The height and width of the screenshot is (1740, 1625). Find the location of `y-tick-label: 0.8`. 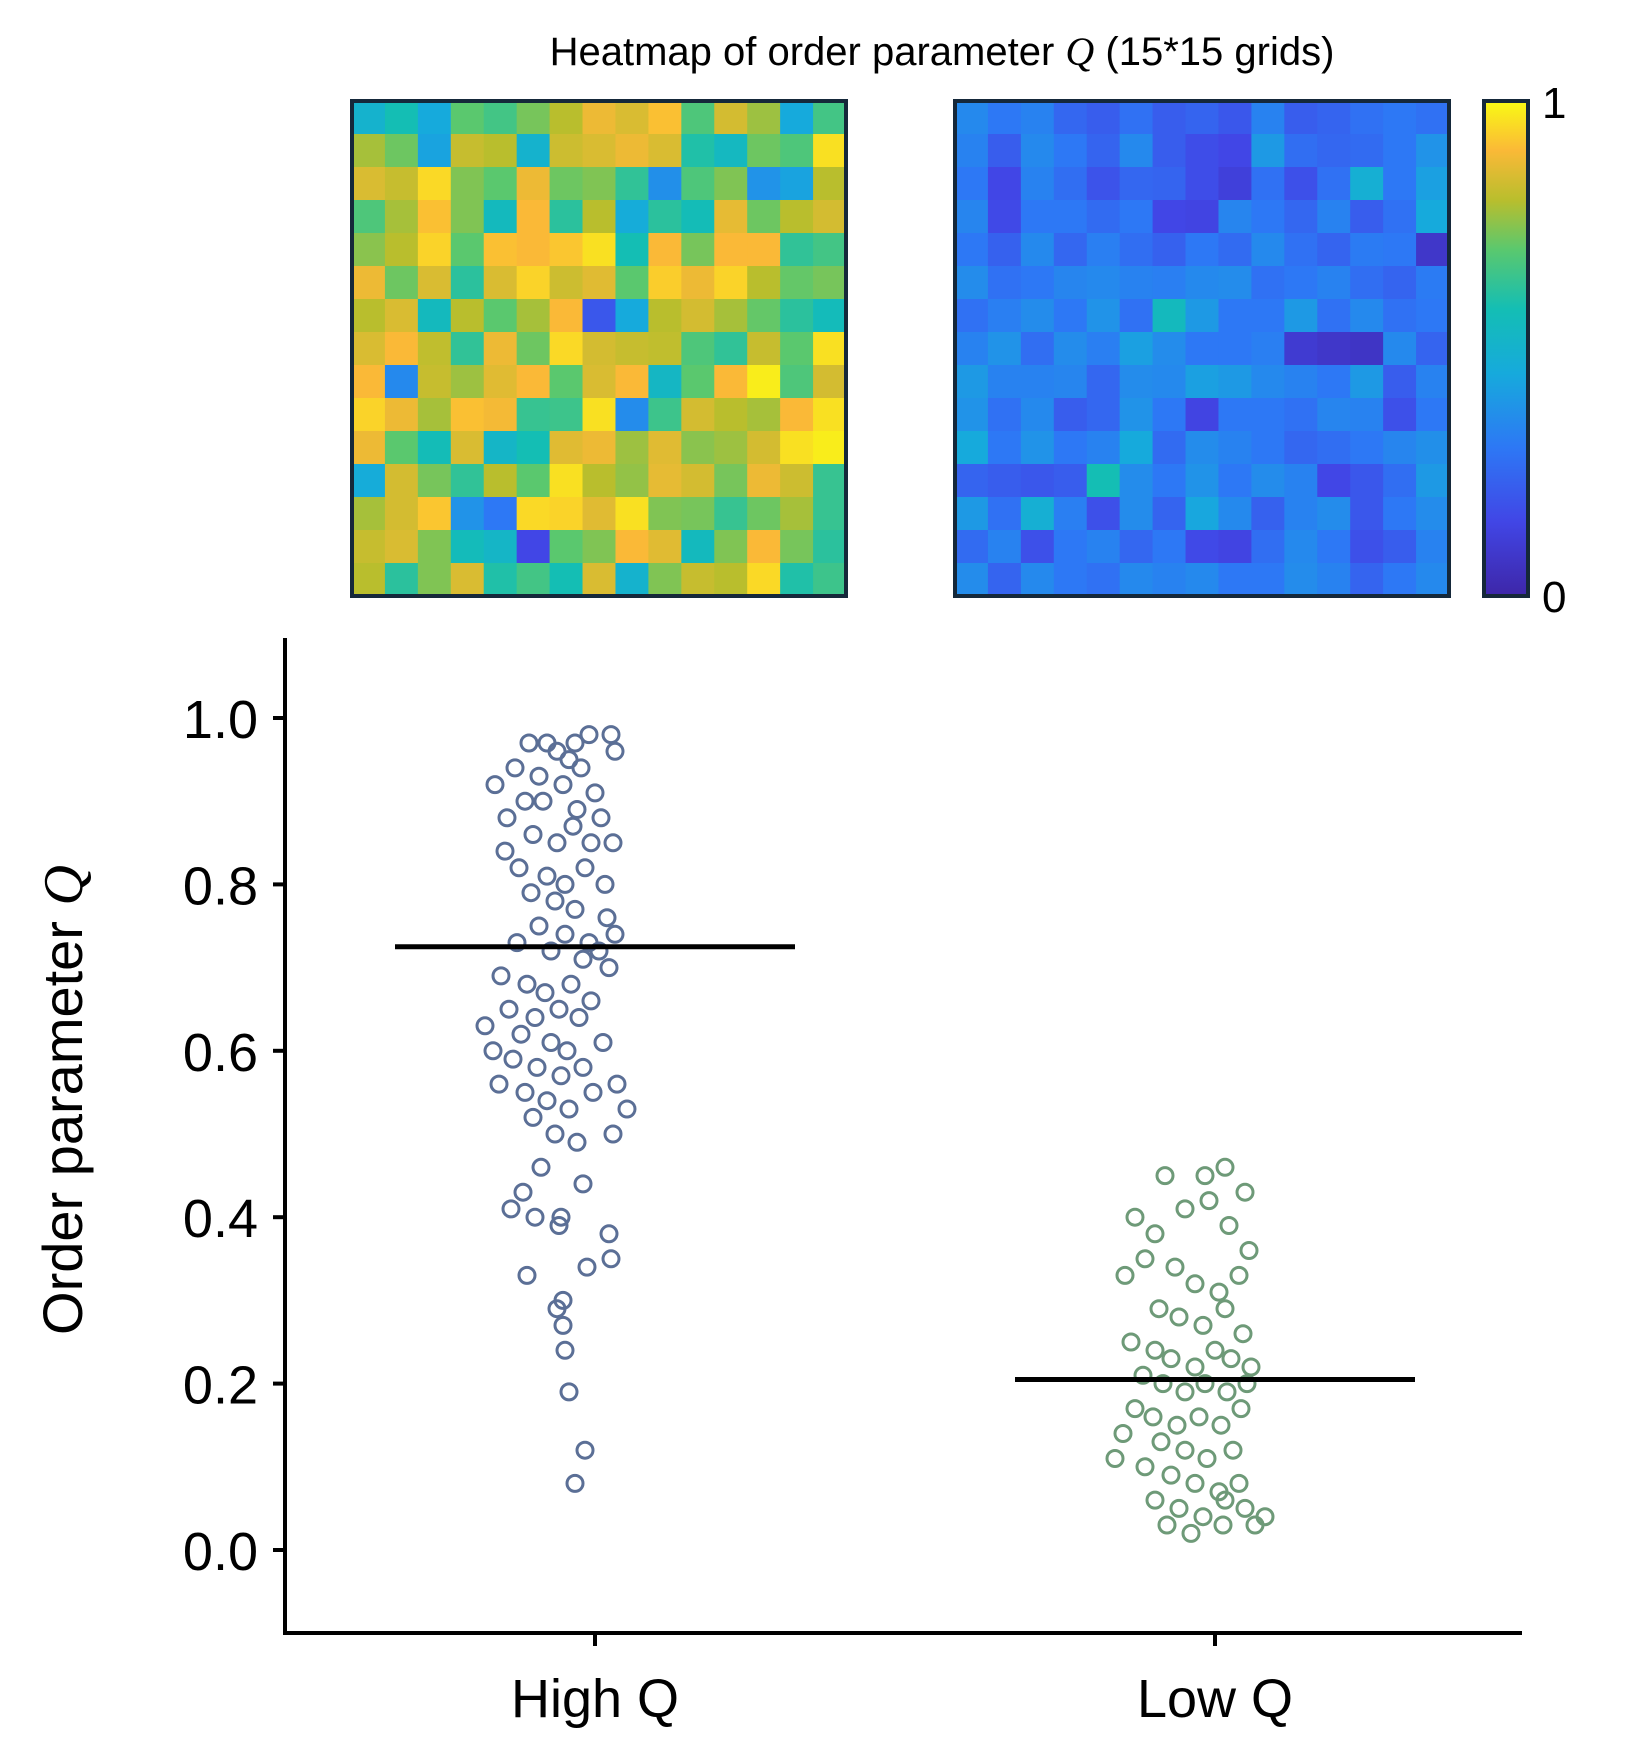

y-tick-label: 0.8 is located at coordinates (220, 886).